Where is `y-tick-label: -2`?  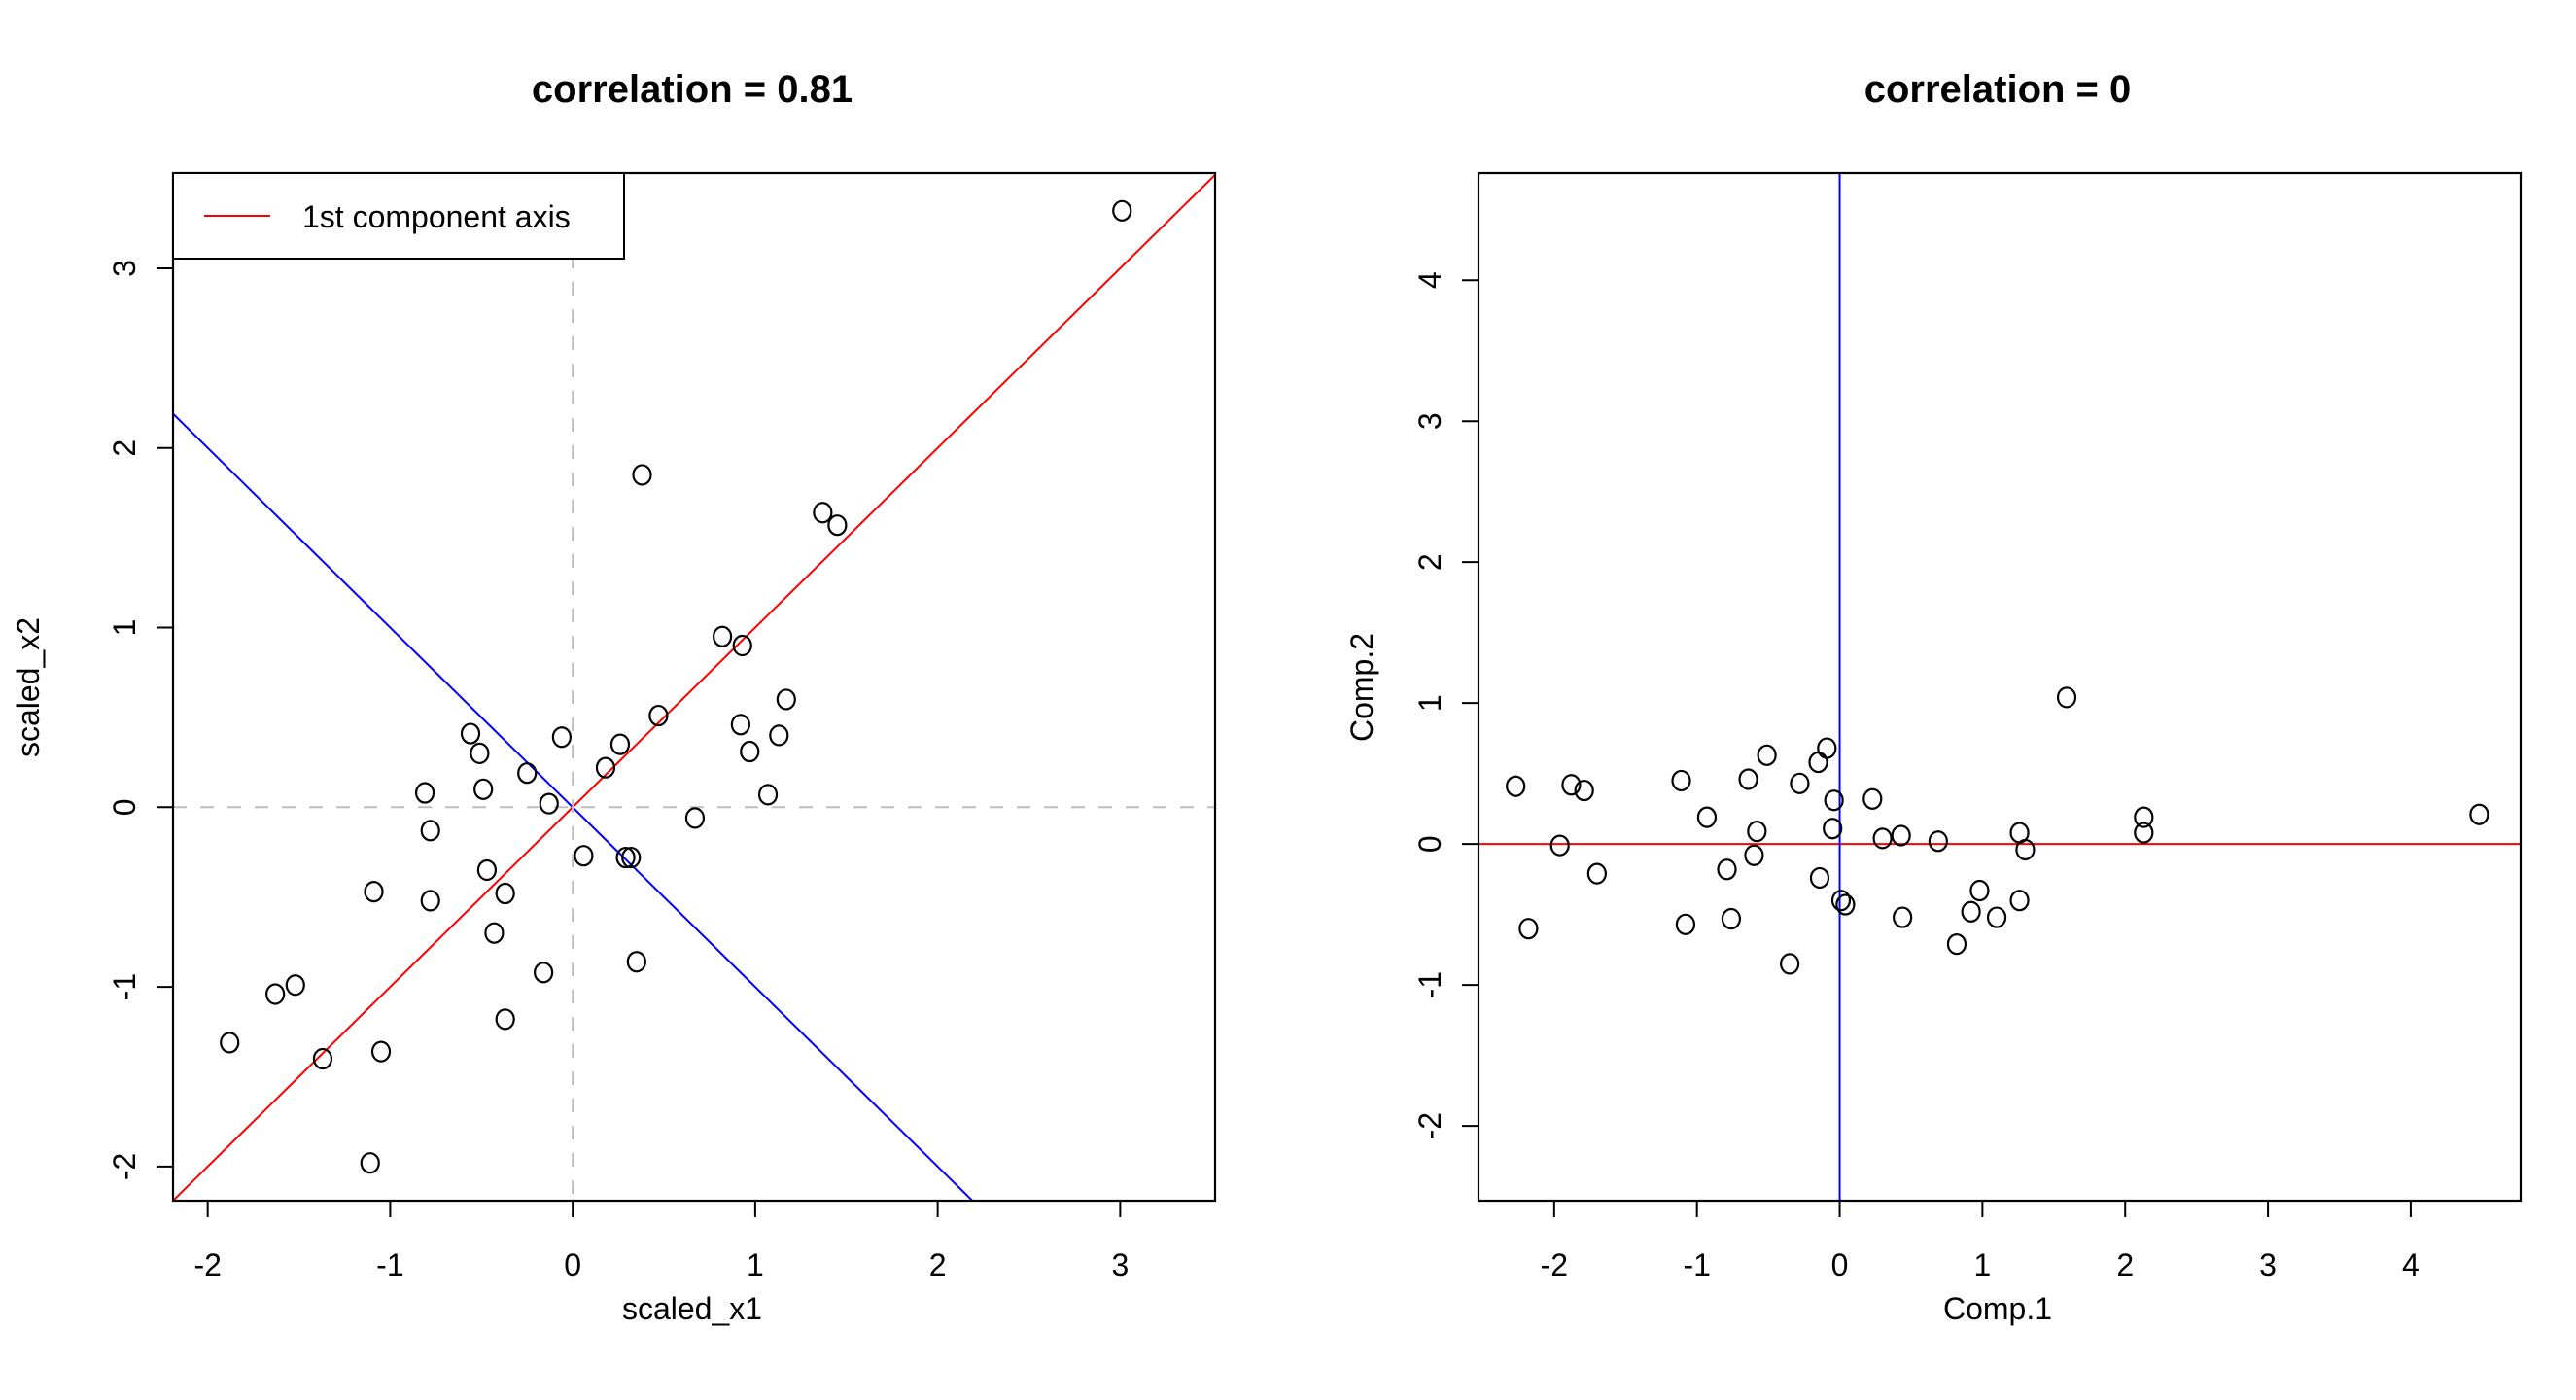 y-tick-label: -2 is located at coordinates (1429, 1125).